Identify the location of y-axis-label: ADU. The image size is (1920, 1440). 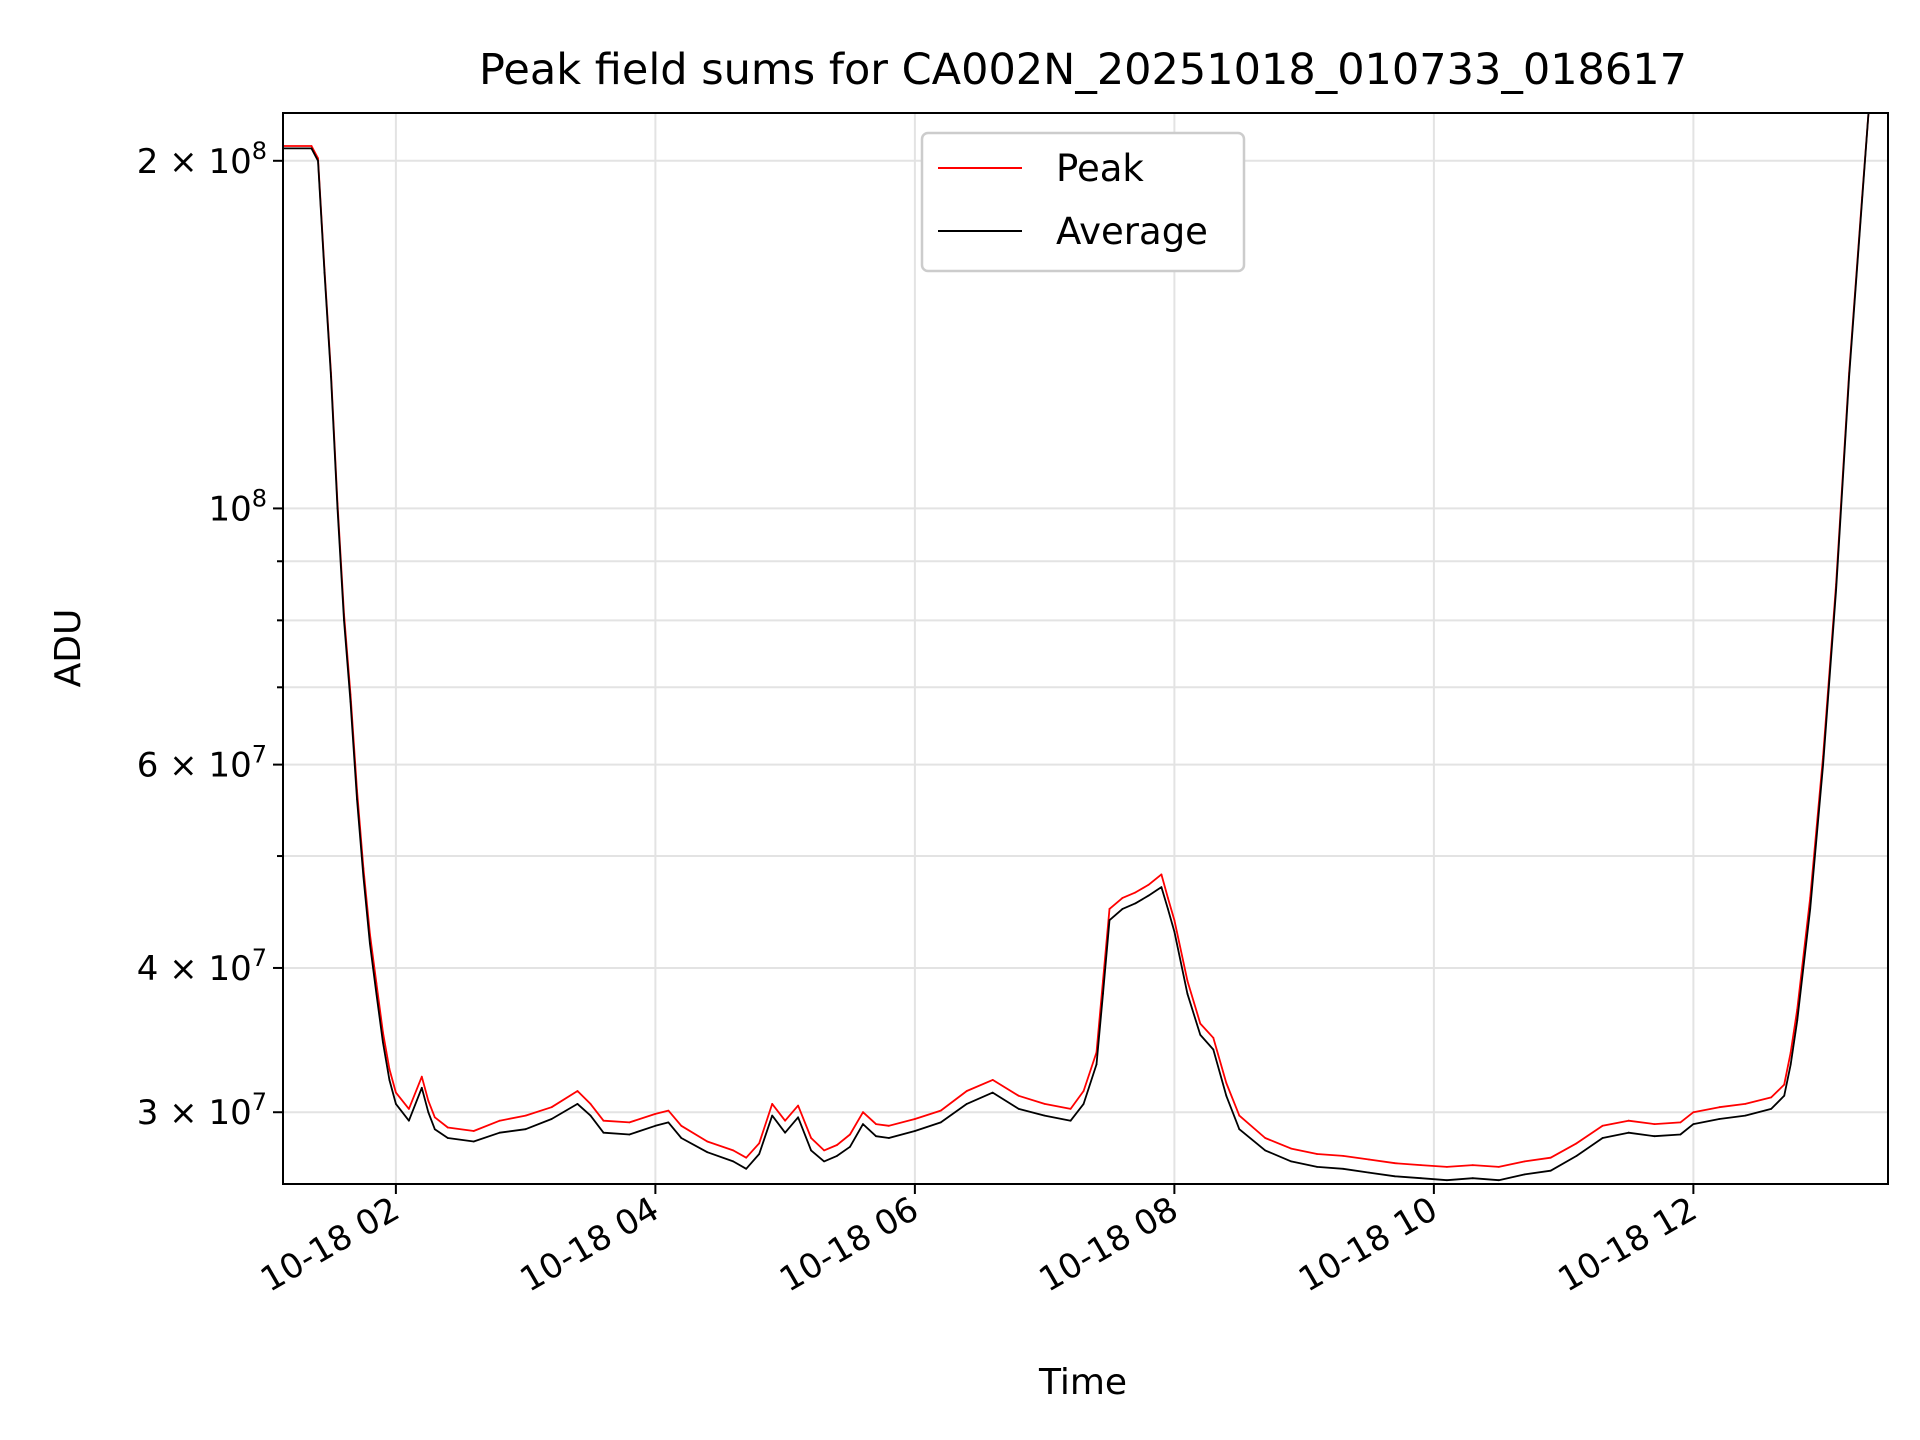
(68, 648).